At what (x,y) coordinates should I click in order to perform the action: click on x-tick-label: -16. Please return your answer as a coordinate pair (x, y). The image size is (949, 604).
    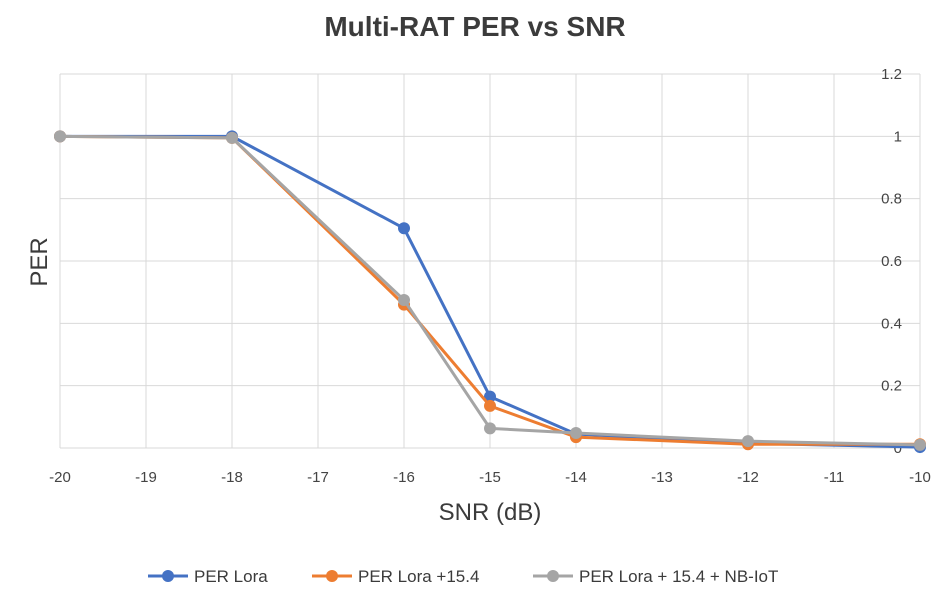
    Looking at the image, I should click on (404, 477).